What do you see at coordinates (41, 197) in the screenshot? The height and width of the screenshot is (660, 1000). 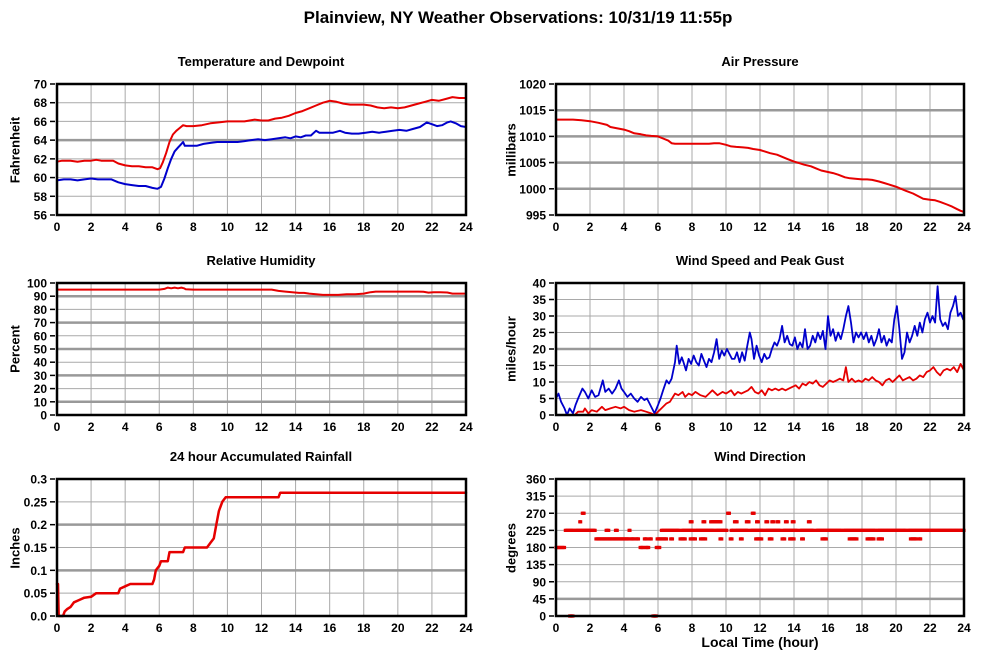 I see `svg-text: 58` at bounding box center [41, 197].